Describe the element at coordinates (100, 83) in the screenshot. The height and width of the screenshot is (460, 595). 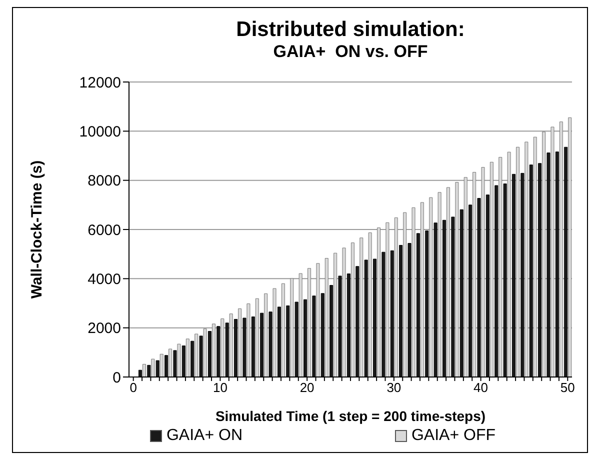
I see `y-tick-label: 12000` at that location.